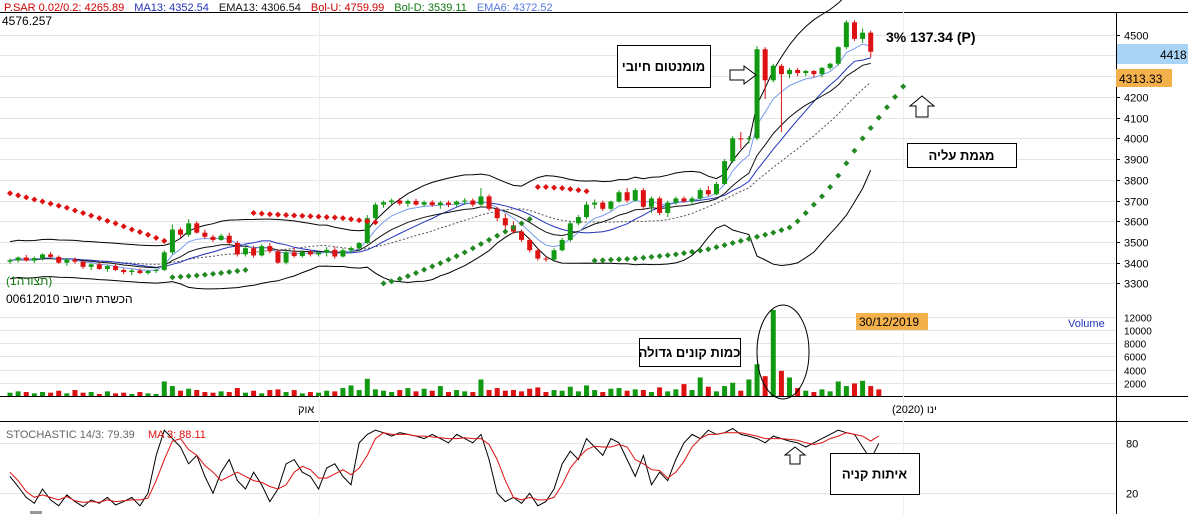 This screenshot has width=1188, height=514. Describe the element at coordinates (260, 8) in the screenshot. I see `indicator-label: EMA13: 4306.54` at that location.